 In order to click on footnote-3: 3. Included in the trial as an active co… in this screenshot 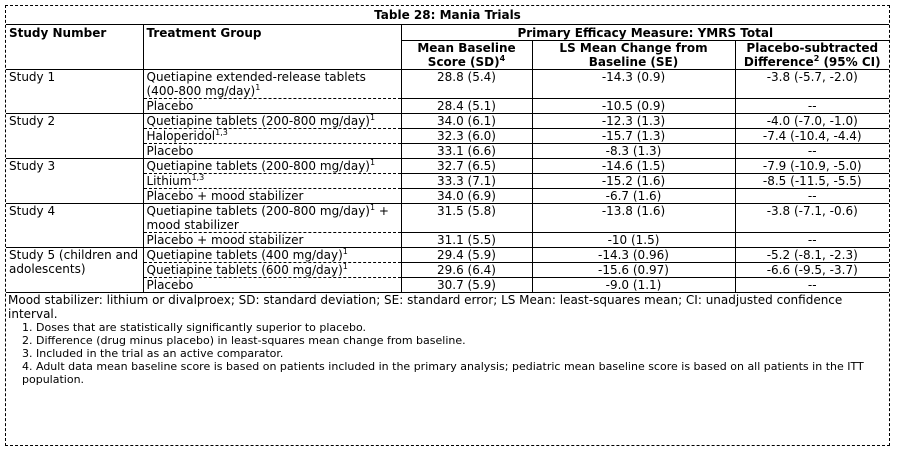, I will do `click(153, 353)`.